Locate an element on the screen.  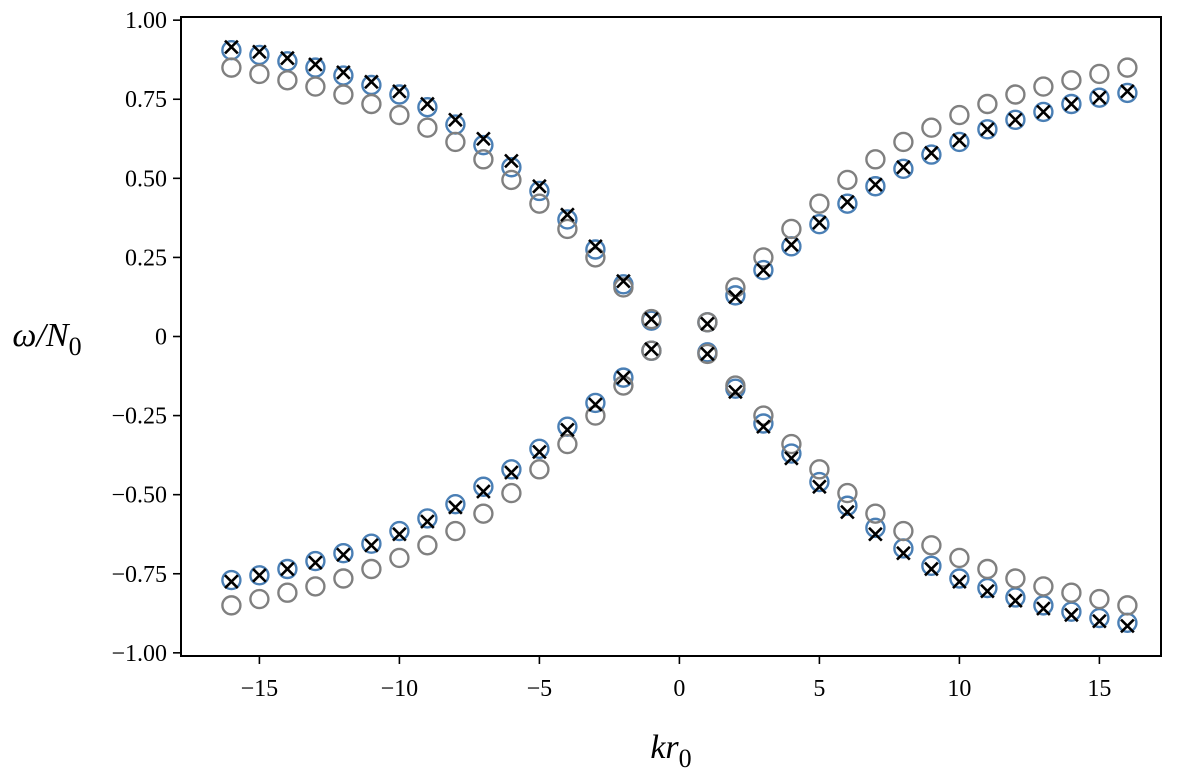
y-tick-label: 0.75 is located at coordinates (146, 100).